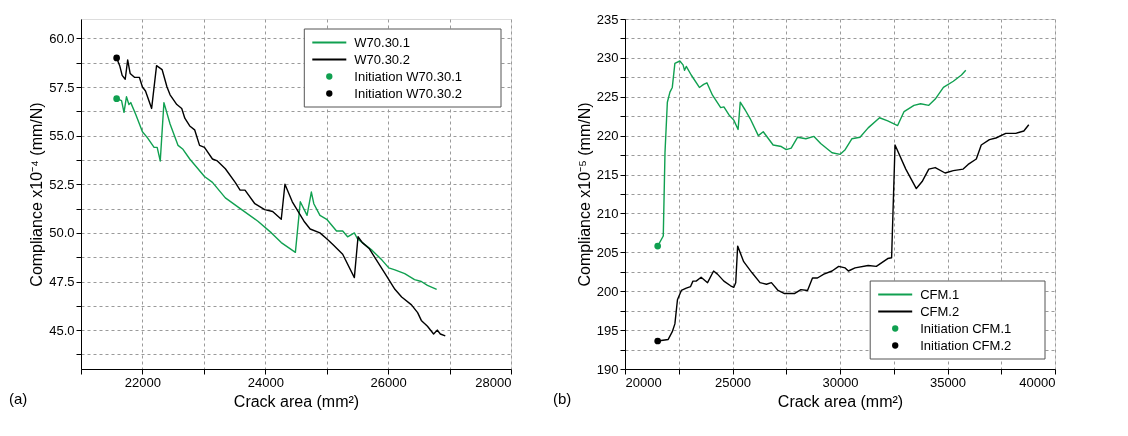  Describe the element at coordinates (966, 328) in the screenshot. I see `legend-label: Initiation CFM.1` at that location.